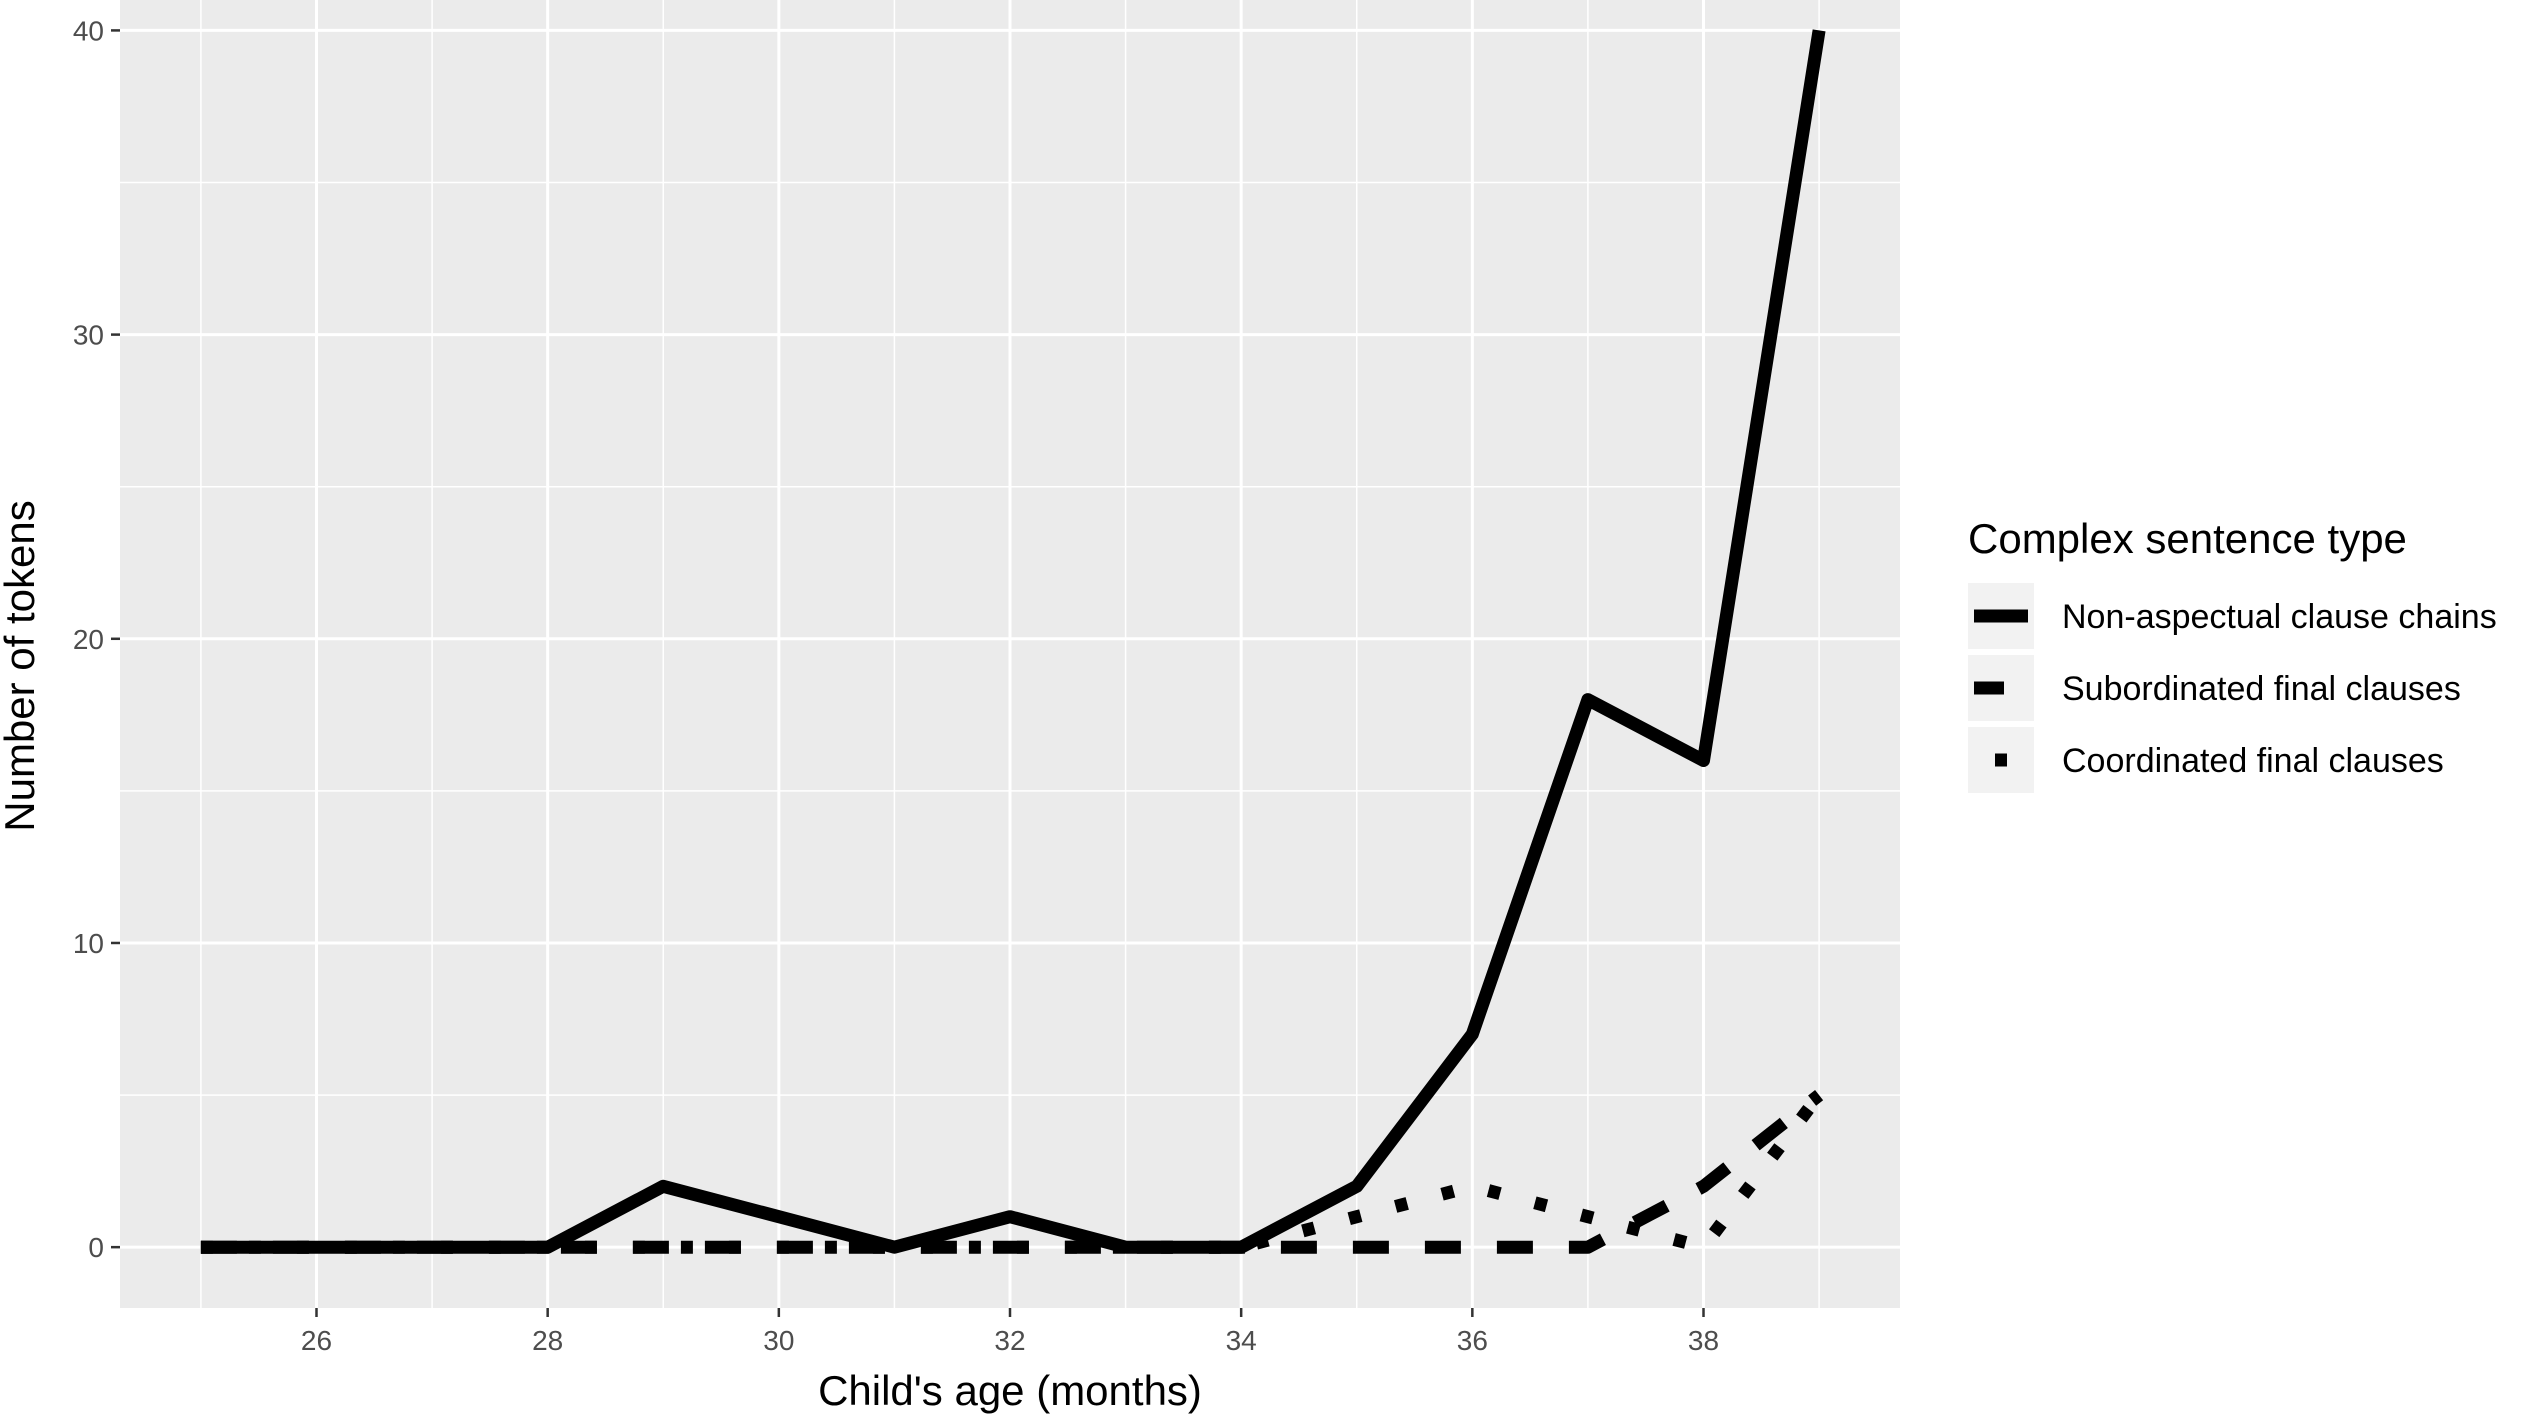 This screenshot has width=2532, height=1421. Describe the element at coordinates (88, 30) in the screenshot. I see `y-tick-label: 40` at that location.